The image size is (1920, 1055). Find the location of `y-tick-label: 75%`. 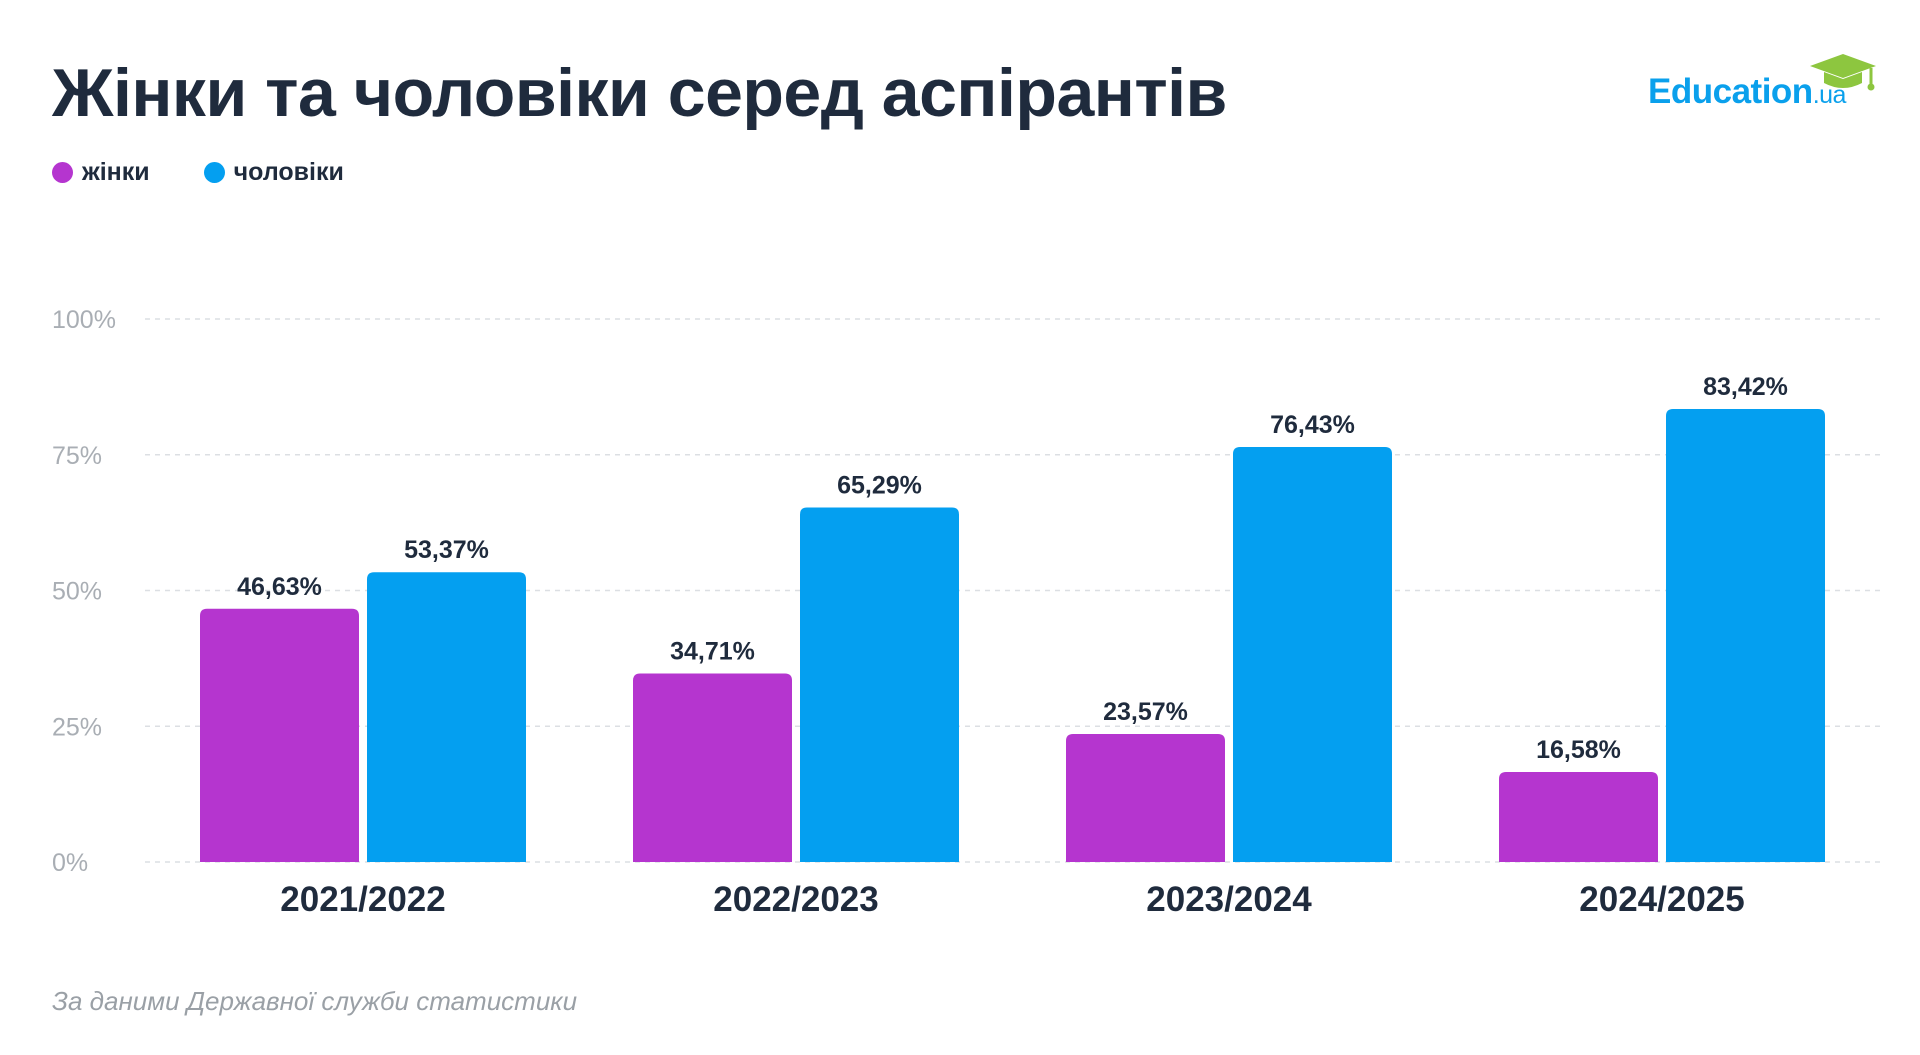

y-tick-label: 75% is located at coordinates (77, 456).